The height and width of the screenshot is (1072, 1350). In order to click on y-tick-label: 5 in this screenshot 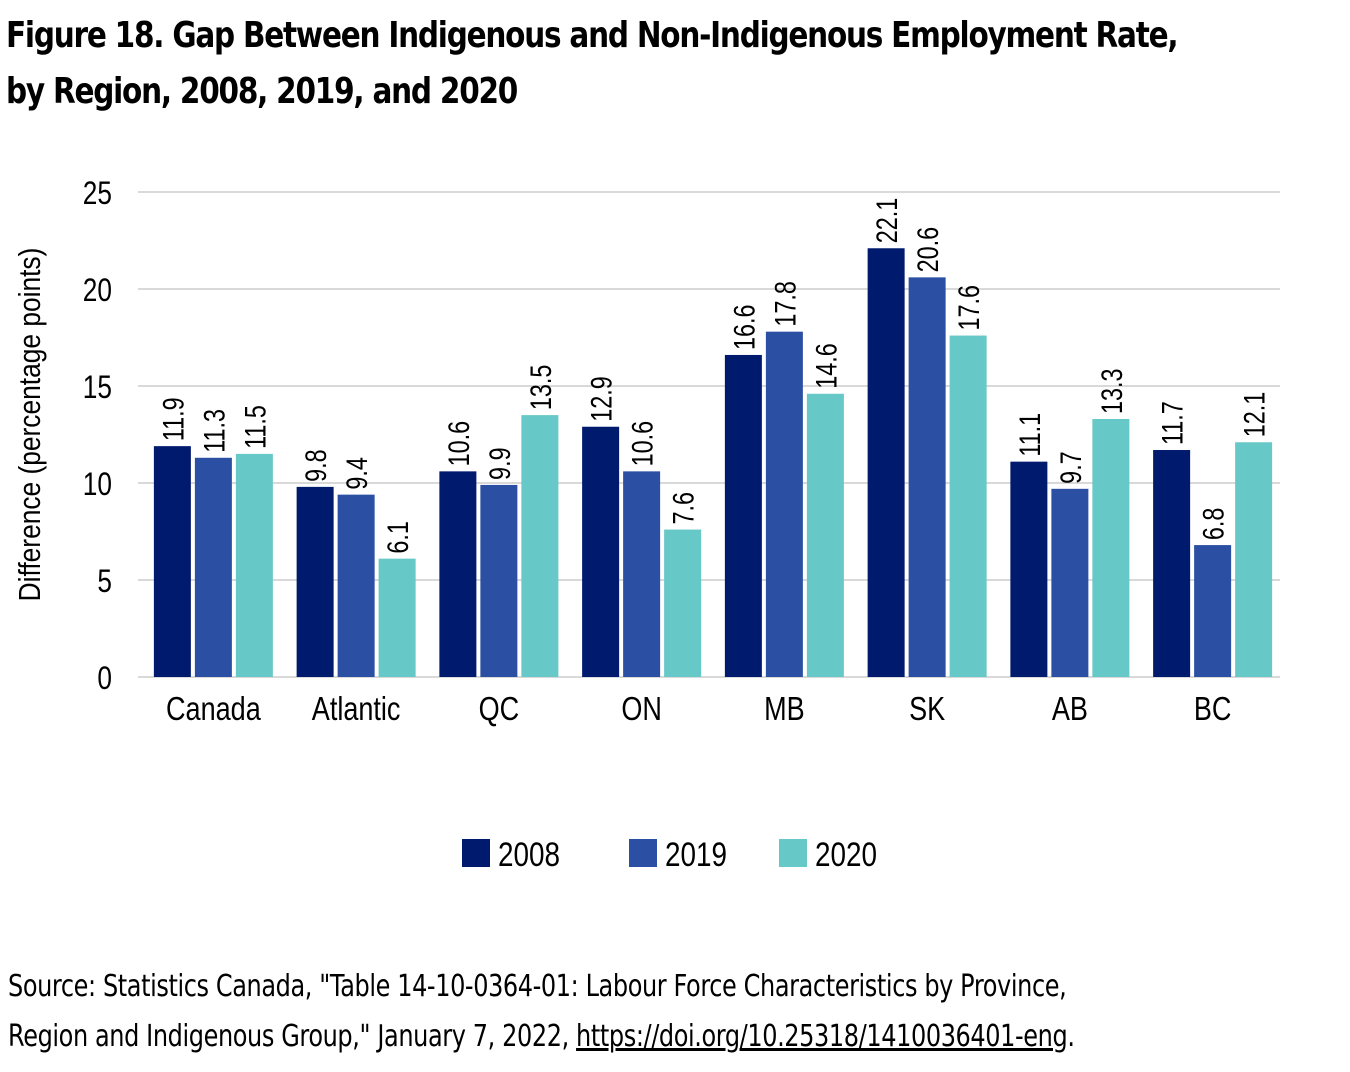, I will do `click(104, 582)`.